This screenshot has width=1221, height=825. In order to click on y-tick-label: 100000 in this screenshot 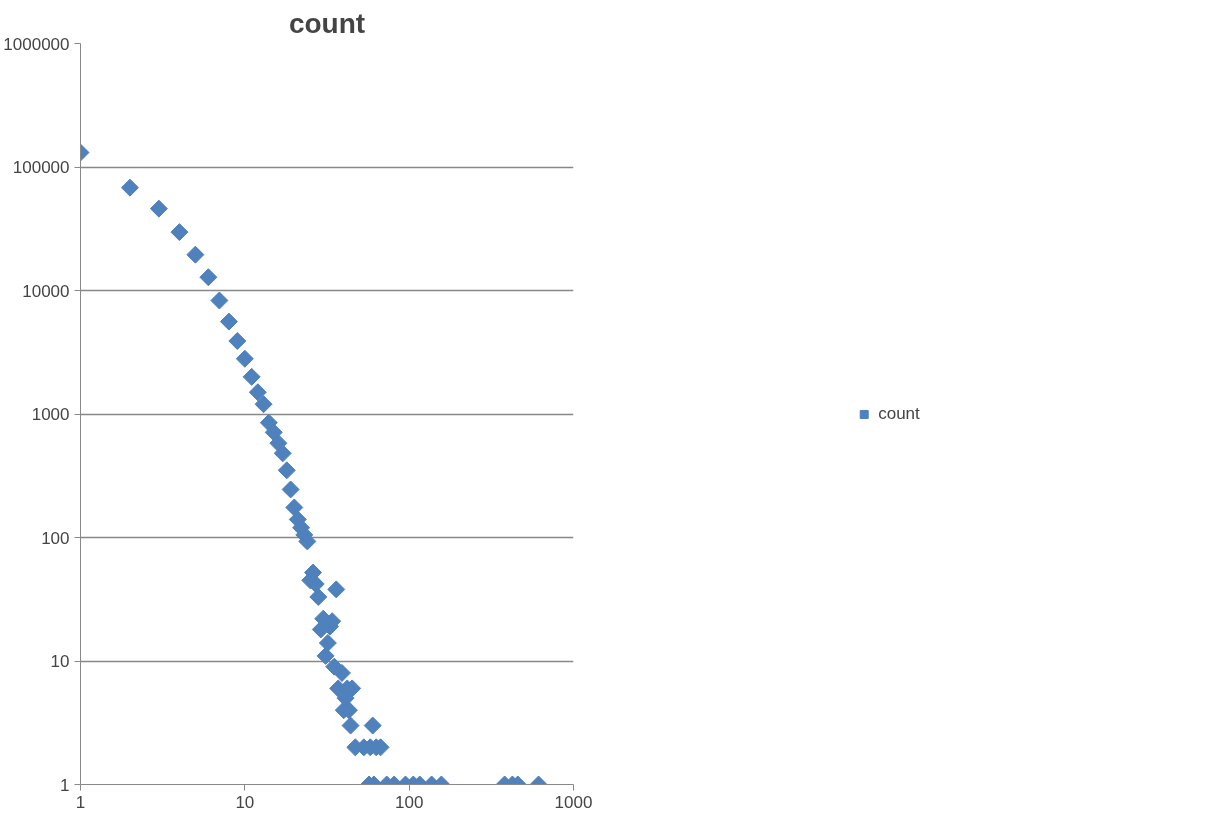, I will do `click(41, 167)`.